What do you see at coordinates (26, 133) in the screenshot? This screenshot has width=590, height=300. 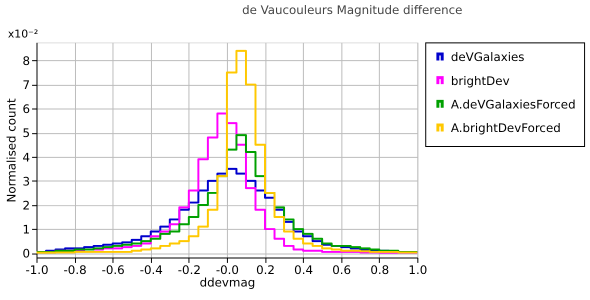 I see `y-tick-label: 5` at bounding box center [26, 133].